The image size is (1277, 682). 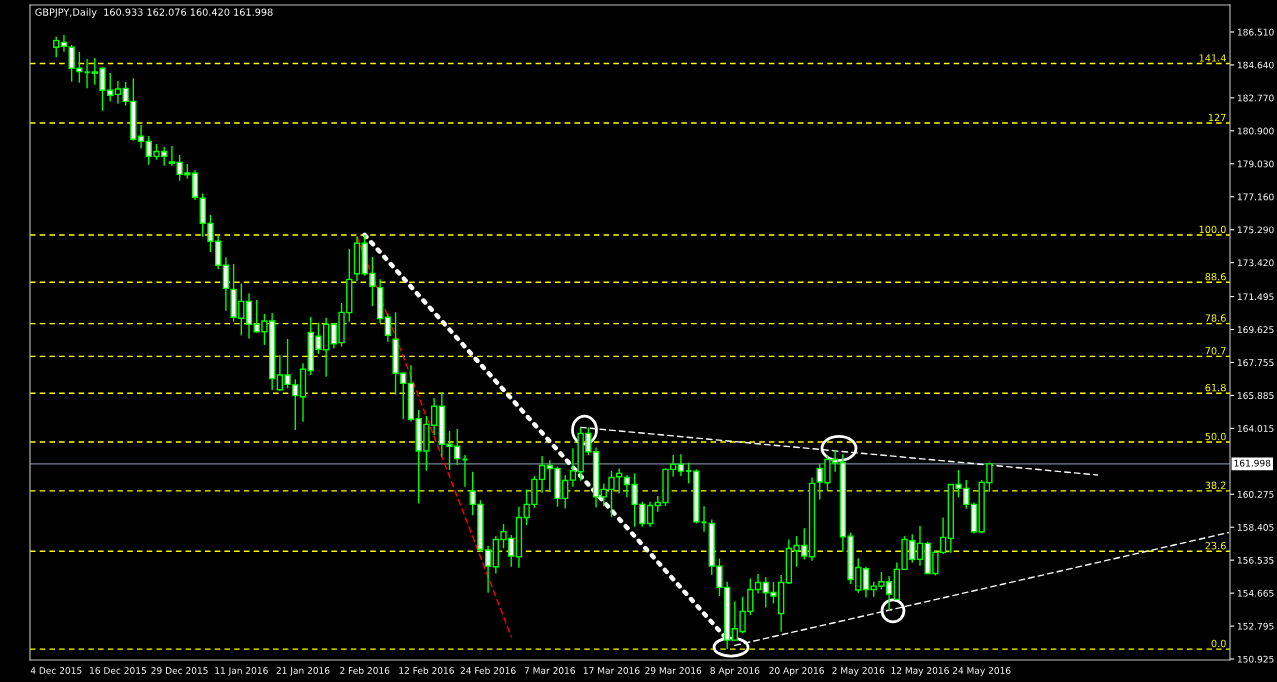 I want to click on y-tick-label: 169.625, so click(x=1255, y=330).